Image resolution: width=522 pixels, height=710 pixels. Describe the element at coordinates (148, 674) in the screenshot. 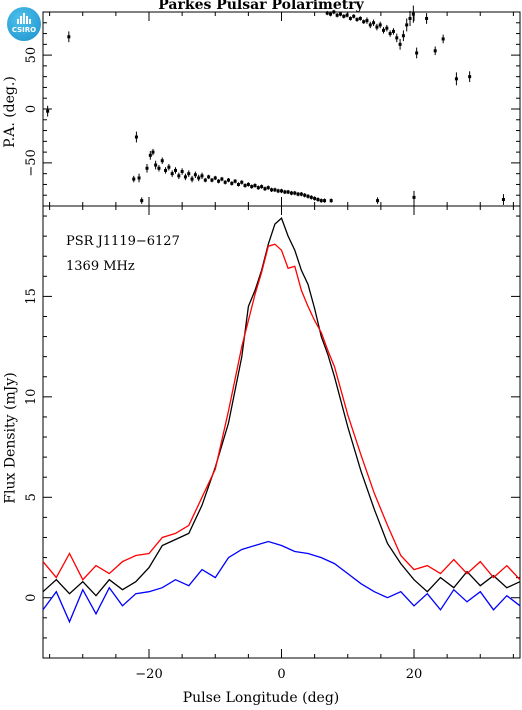

I see `flux-x-tick-label: −20` at that location.